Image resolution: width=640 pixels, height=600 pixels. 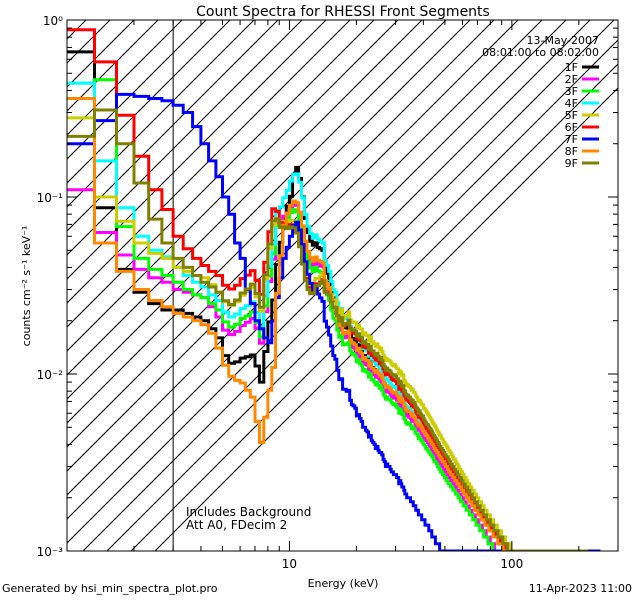 I want to click on y-tick-label: 10⁻³, so click(x=50, y=552).